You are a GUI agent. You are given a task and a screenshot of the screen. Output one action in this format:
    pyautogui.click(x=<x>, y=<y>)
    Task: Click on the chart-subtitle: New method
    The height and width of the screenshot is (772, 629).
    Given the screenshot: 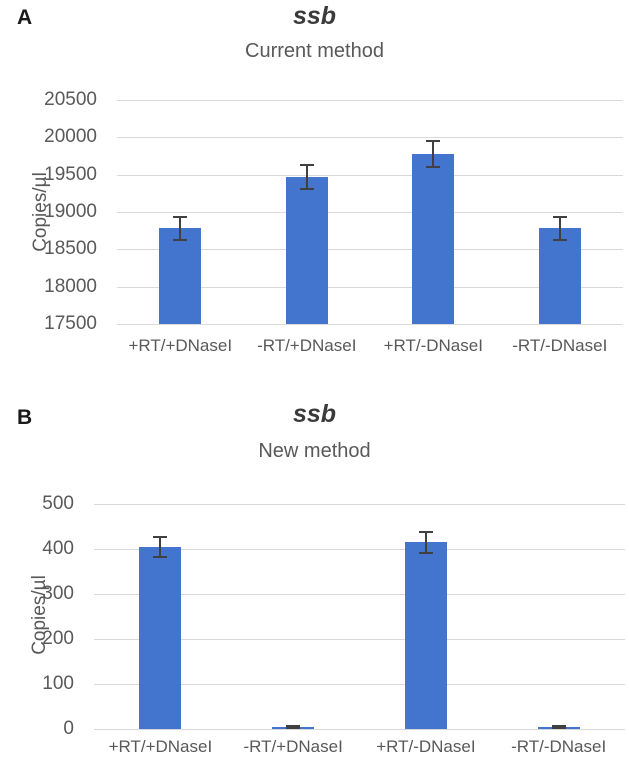 What is the action you would take?
    pyautogui.click(x=314, y=451)
    